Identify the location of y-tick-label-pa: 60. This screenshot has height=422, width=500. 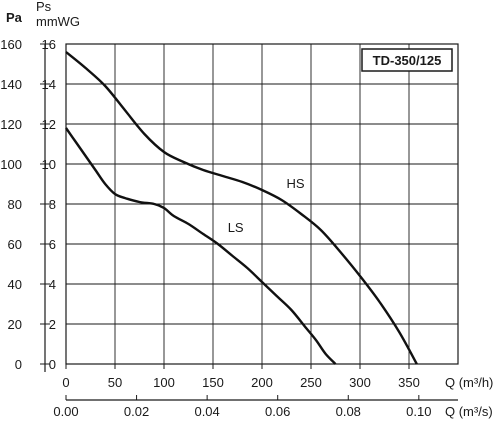
(15, 244).